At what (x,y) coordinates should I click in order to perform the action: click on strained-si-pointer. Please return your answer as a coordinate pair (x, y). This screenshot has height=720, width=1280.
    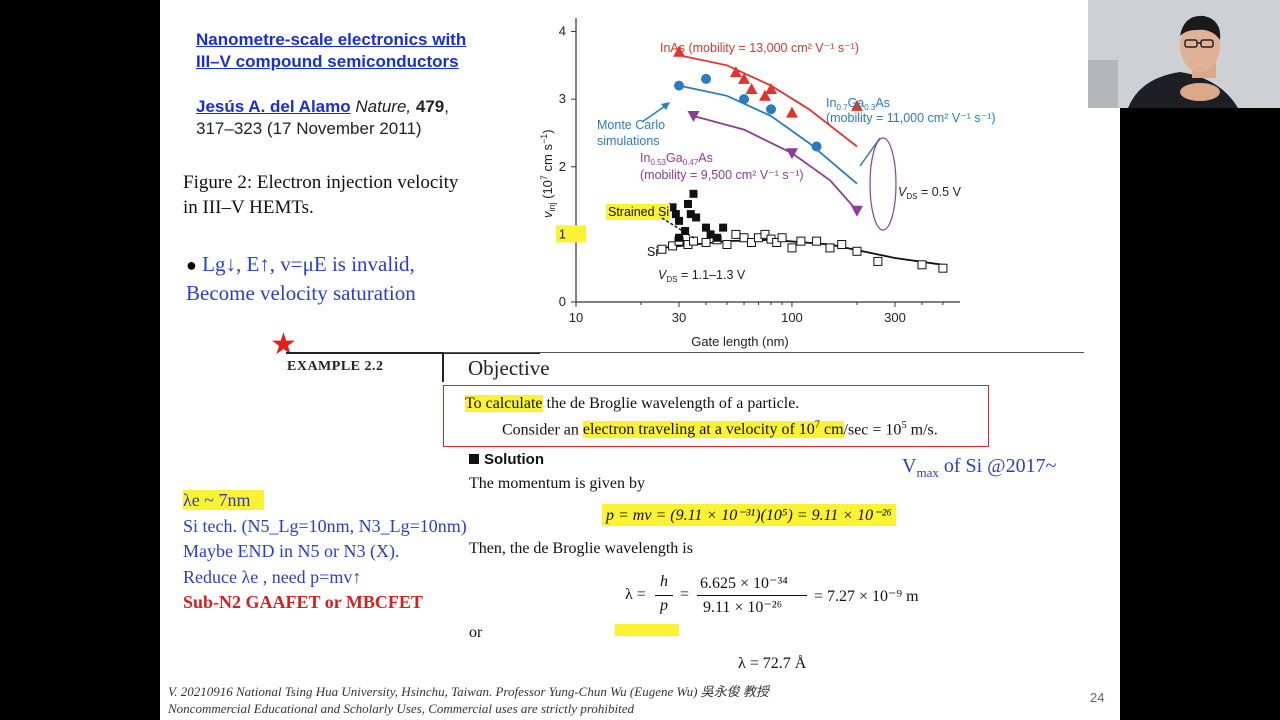
    Looking at the image, I should click on (678, 228).